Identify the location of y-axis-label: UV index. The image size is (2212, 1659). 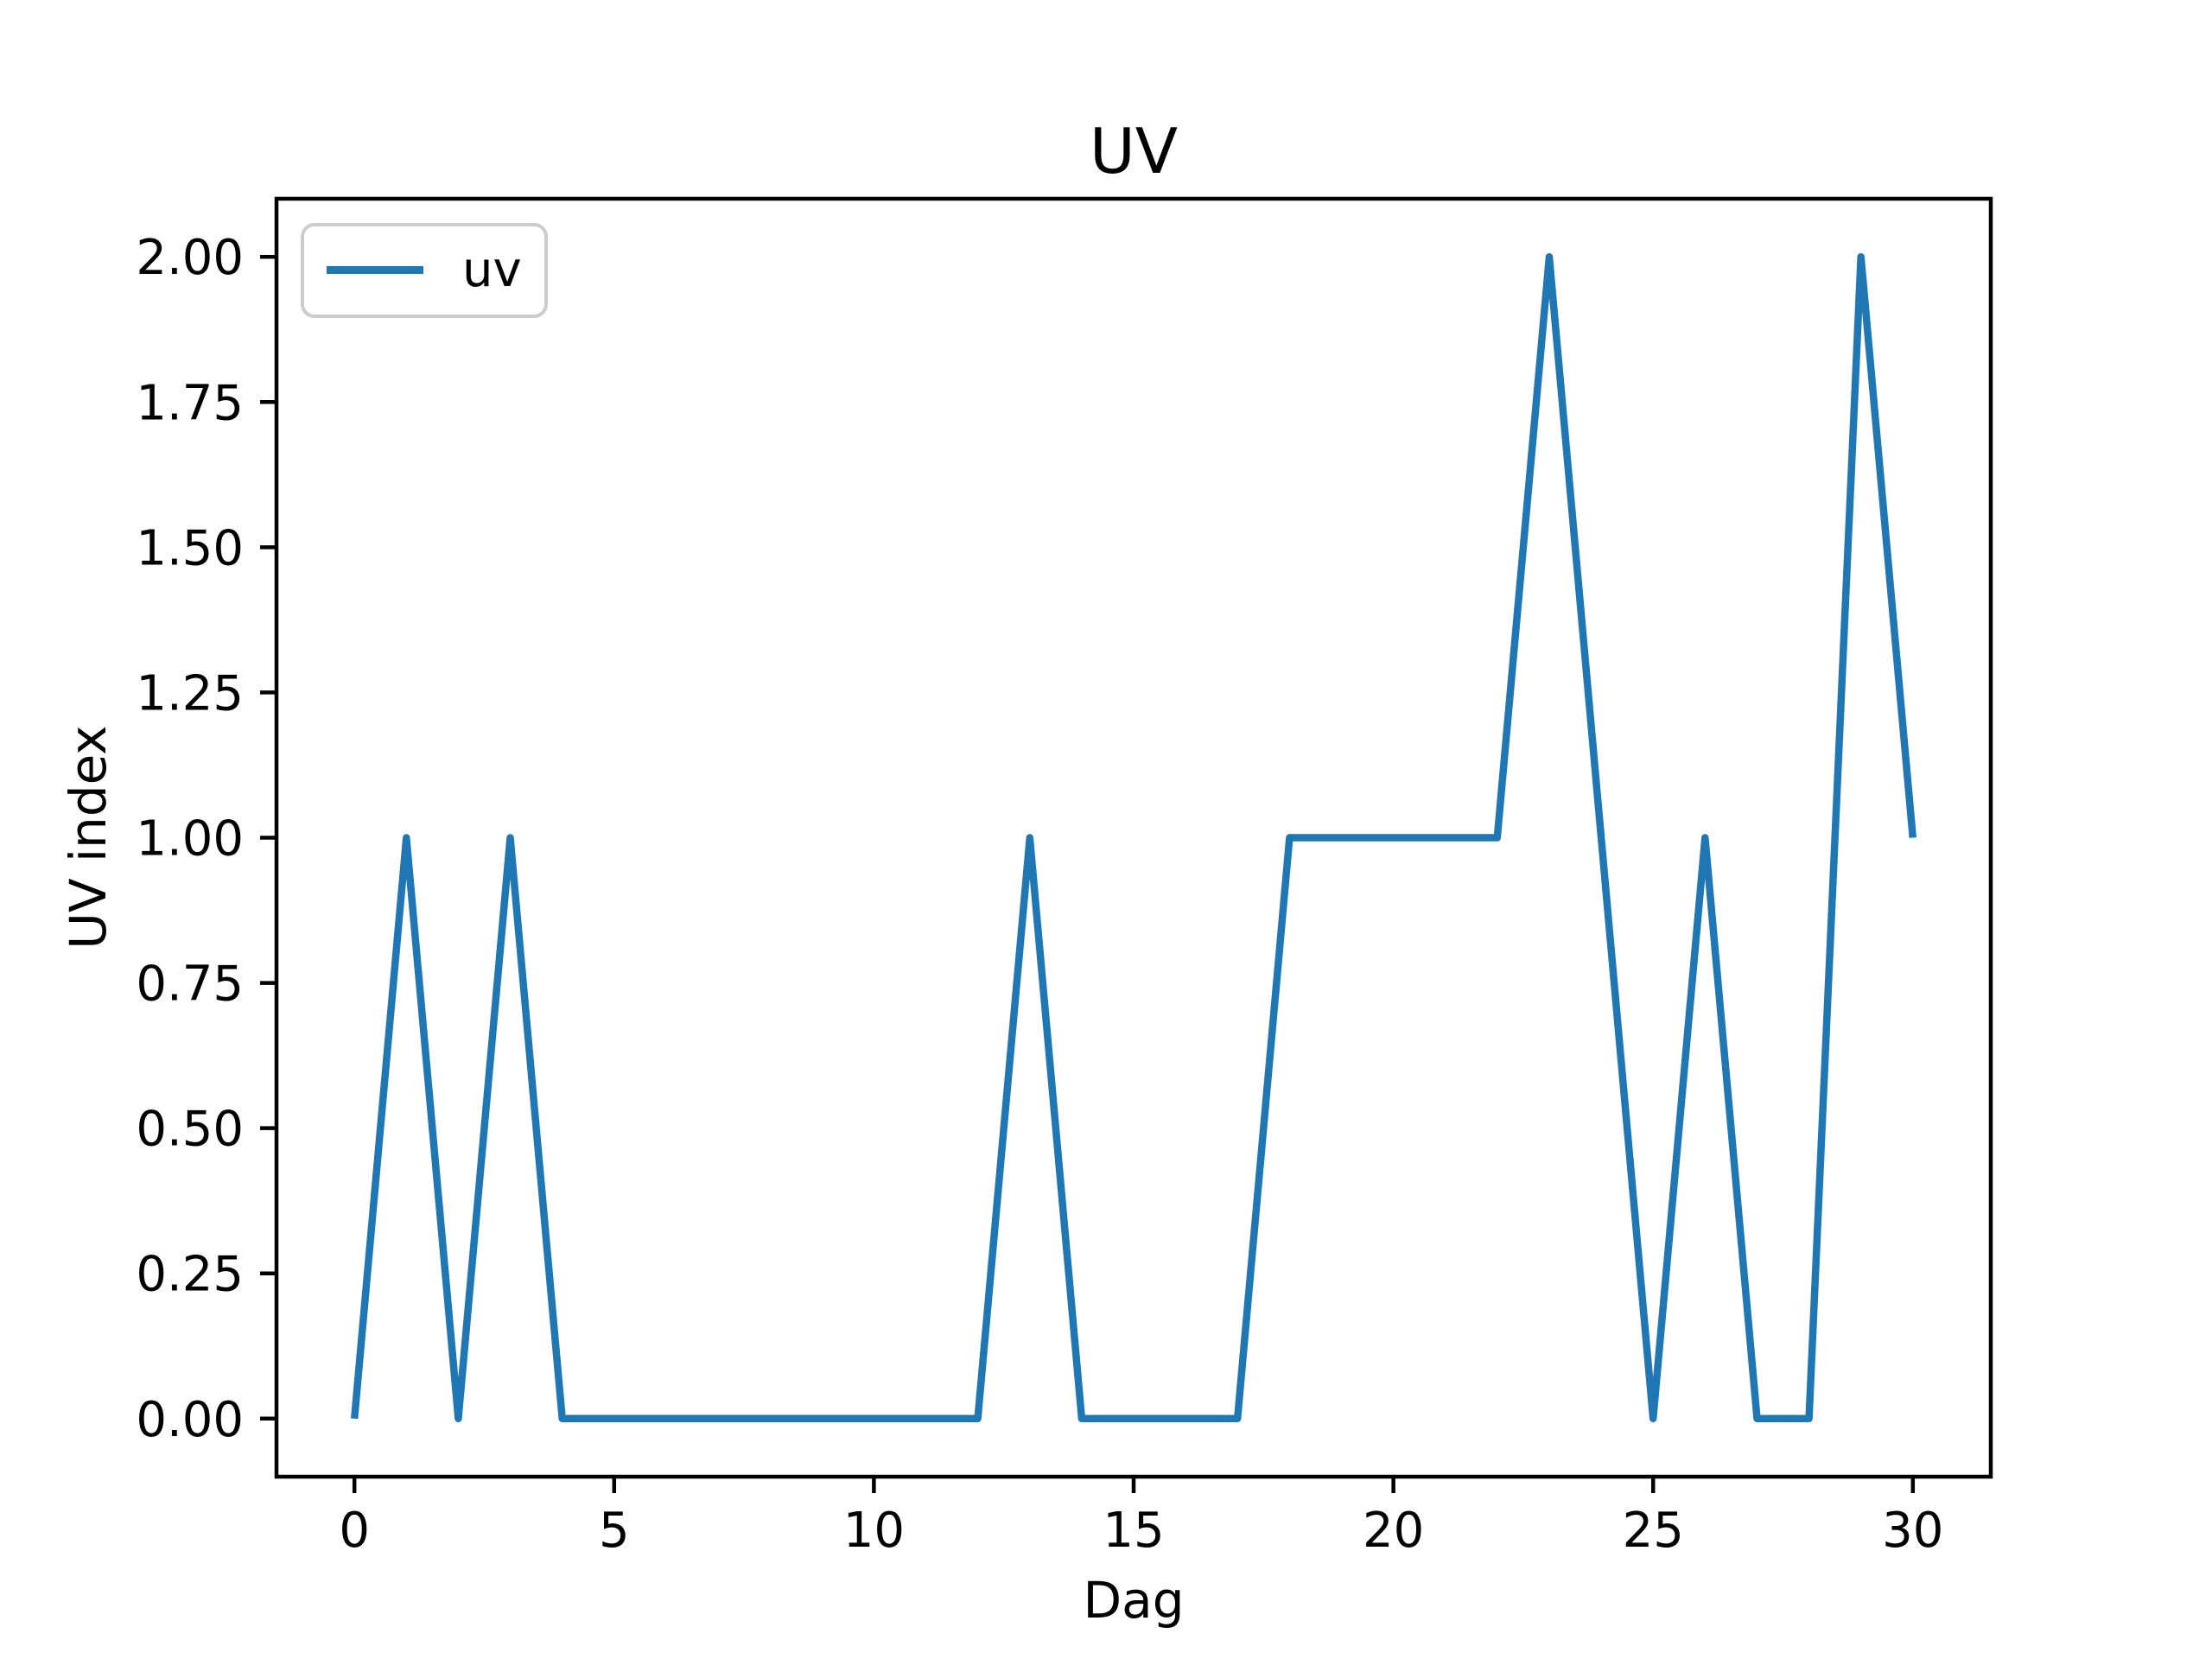
(88, 837).